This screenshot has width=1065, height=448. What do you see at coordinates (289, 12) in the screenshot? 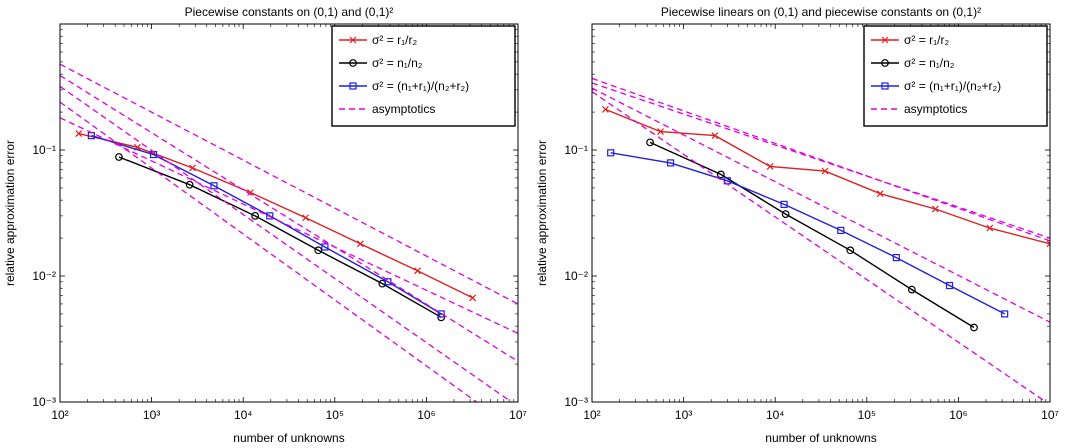
I see `chart-title: Piecewise constants on (0,1) and (0,1)²` at bounding box center [289, 12].